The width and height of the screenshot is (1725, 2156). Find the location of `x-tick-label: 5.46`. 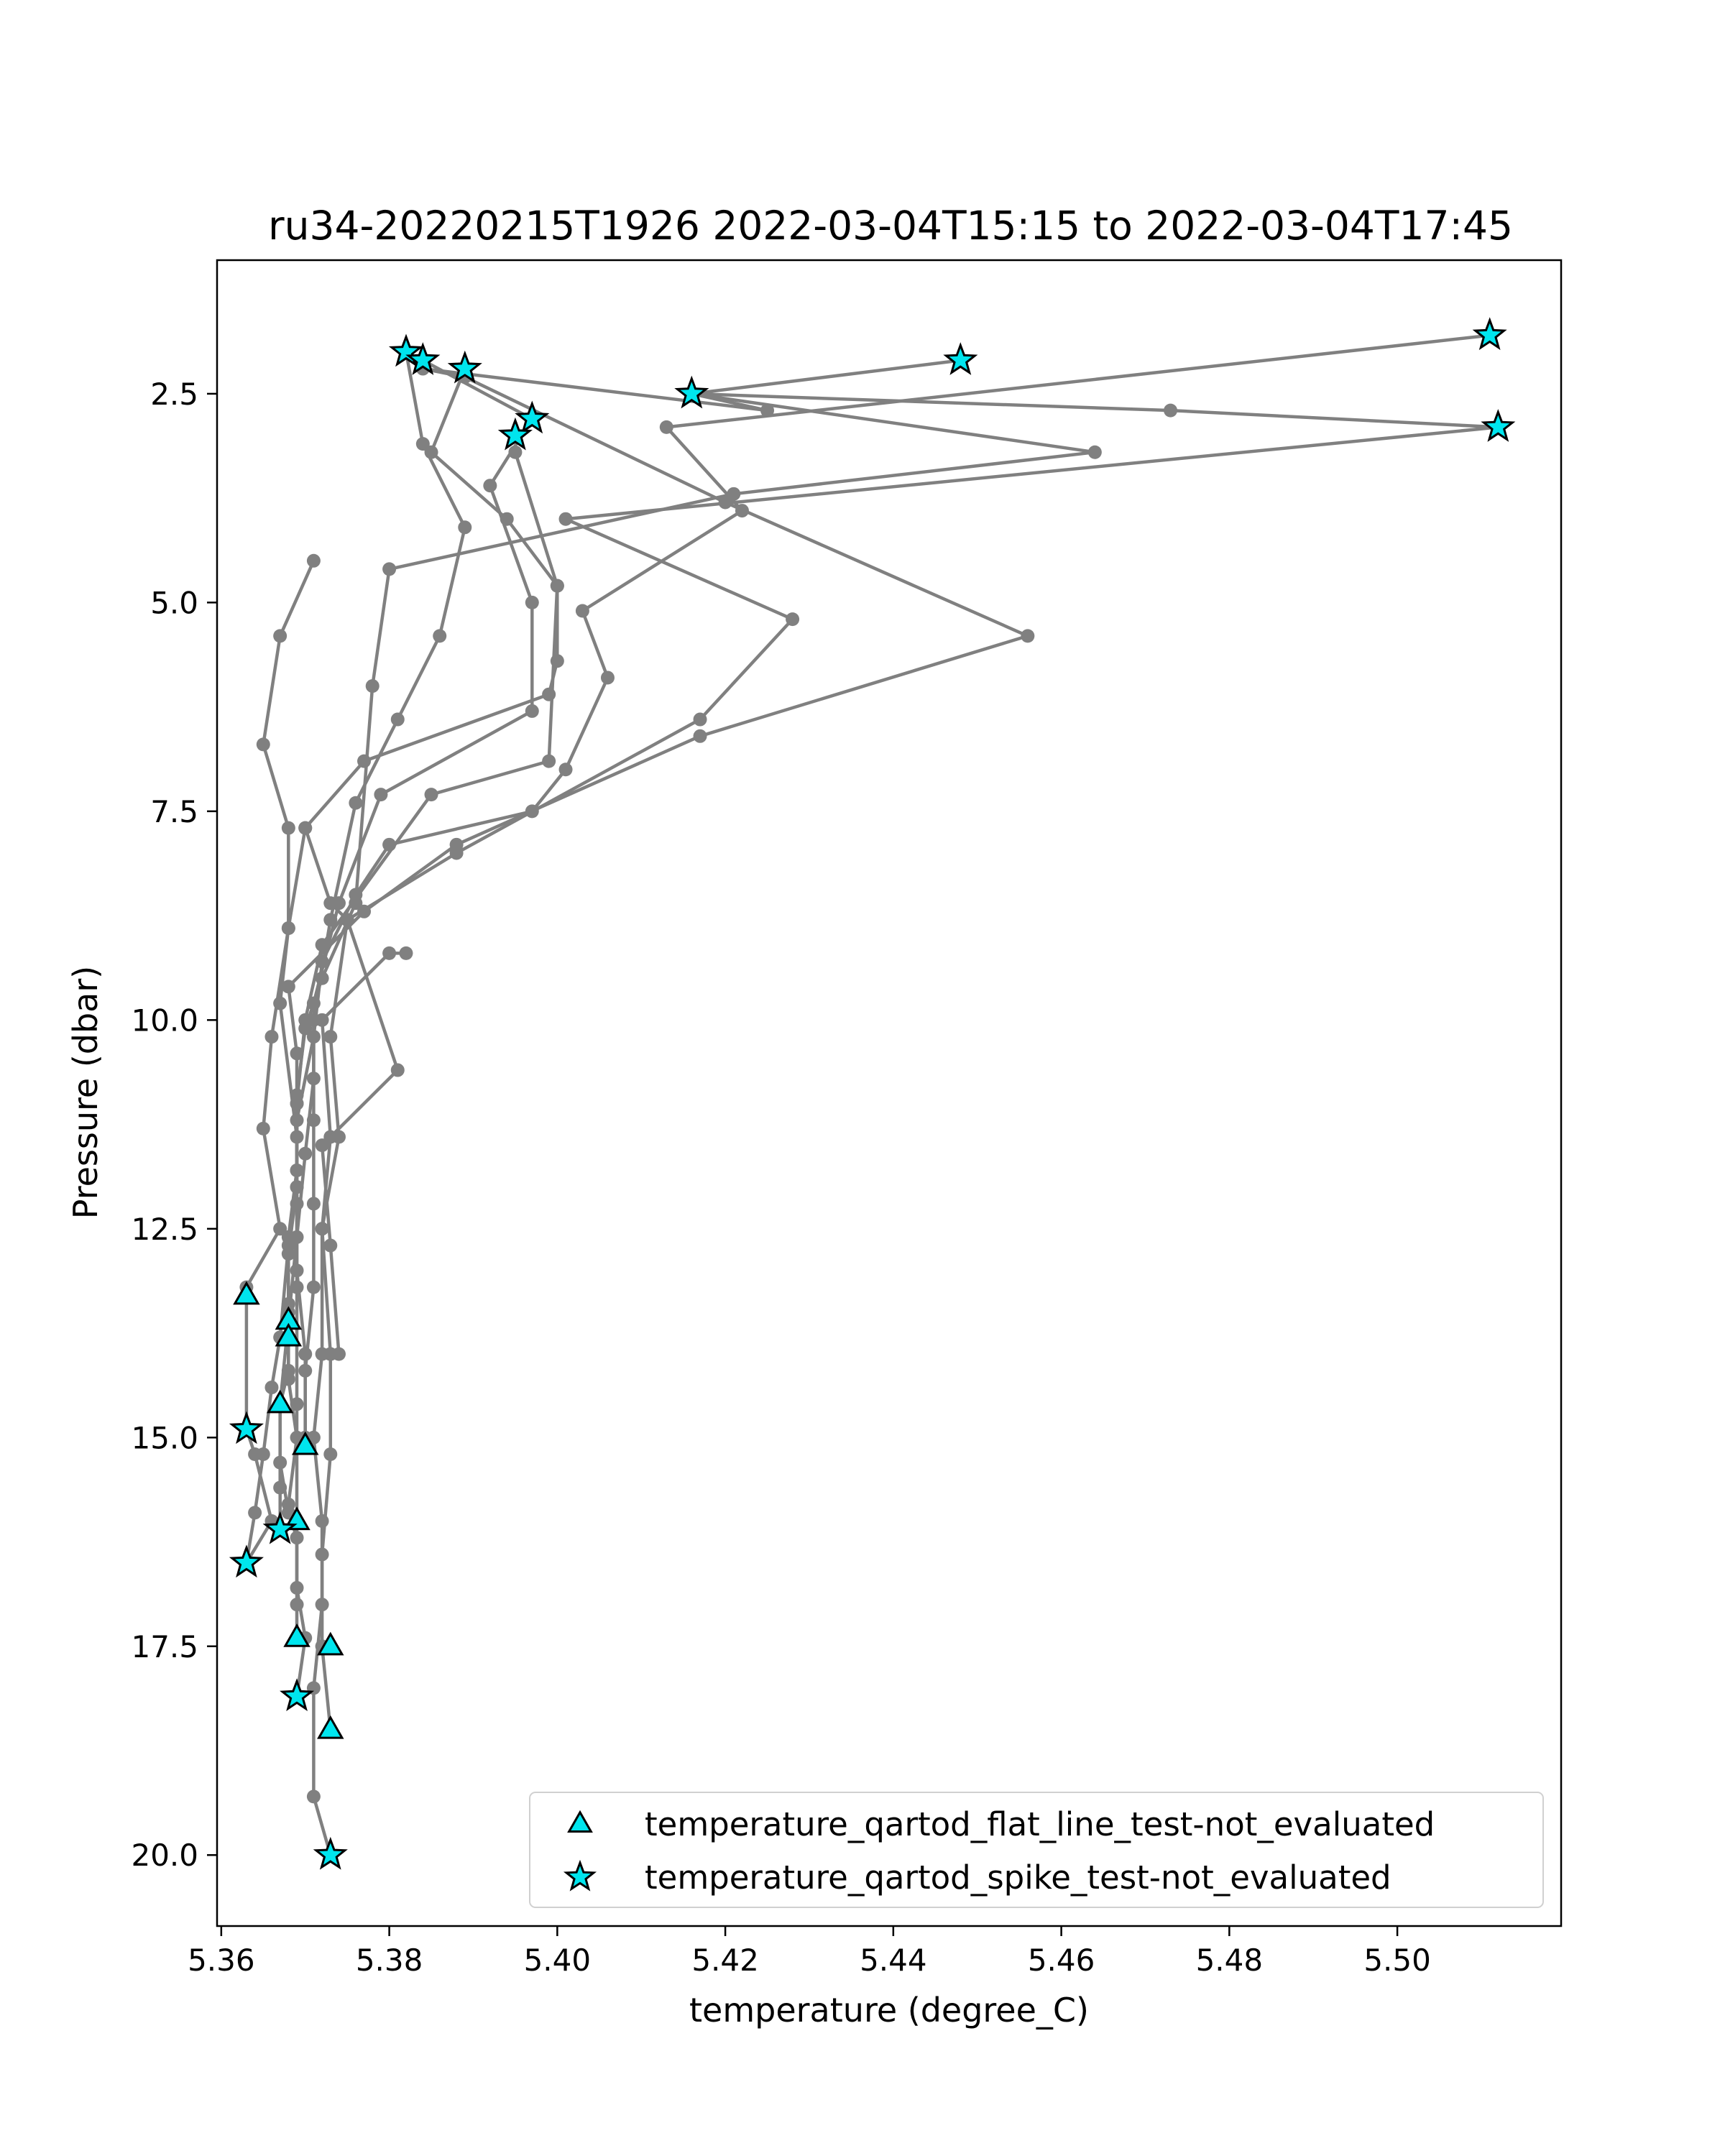

x-tick-label: 5.46 is located at coordinates (1061, 1960).